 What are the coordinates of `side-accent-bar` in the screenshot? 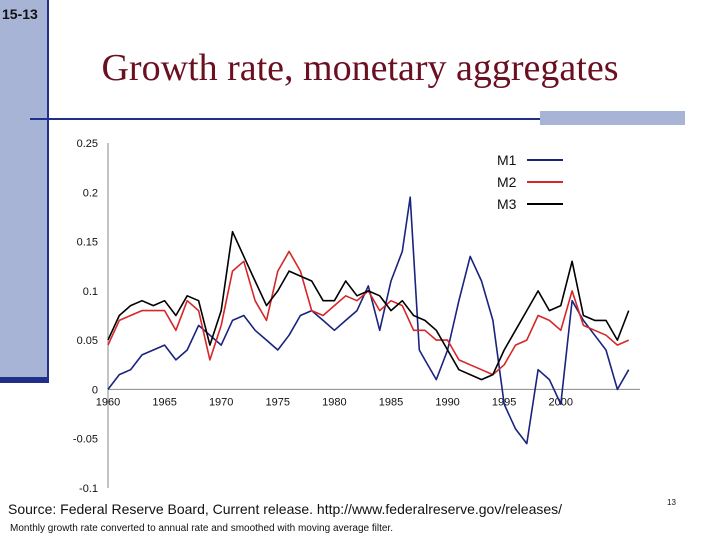 It's located at (24, 191).